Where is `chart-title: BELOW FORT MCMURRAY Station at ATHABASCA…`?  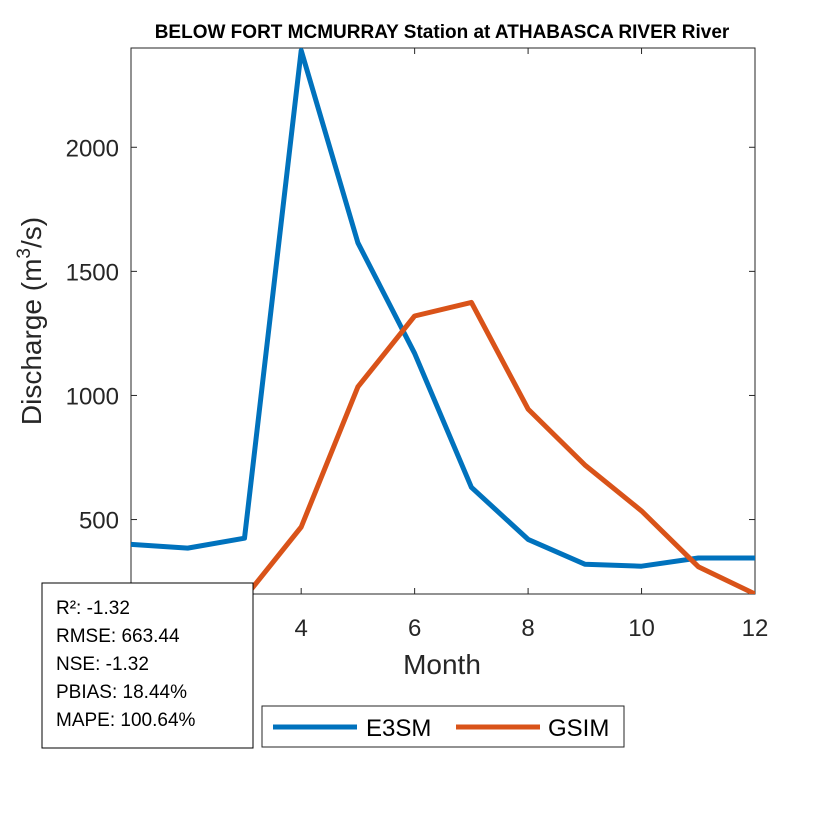 chart-title: BELOW FORT MCMURRAY Station at ATHABASCA… is located at coordinates (442, 32).